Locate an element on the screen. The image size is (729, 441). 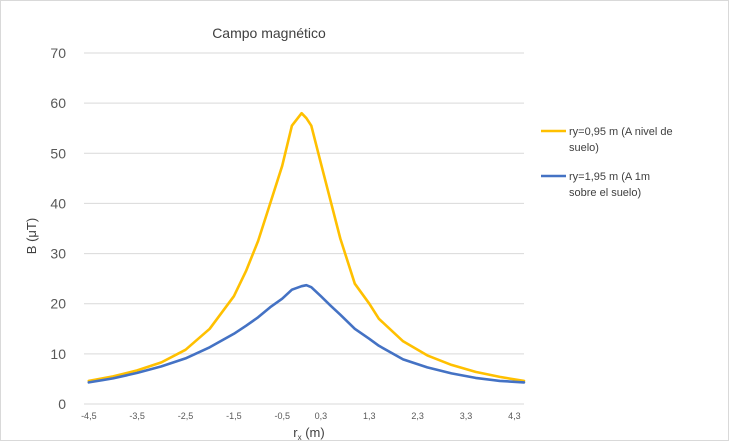
legend-label-1-line-0: ry=1,95 m (A 1m is located at coordinates (609, 177).